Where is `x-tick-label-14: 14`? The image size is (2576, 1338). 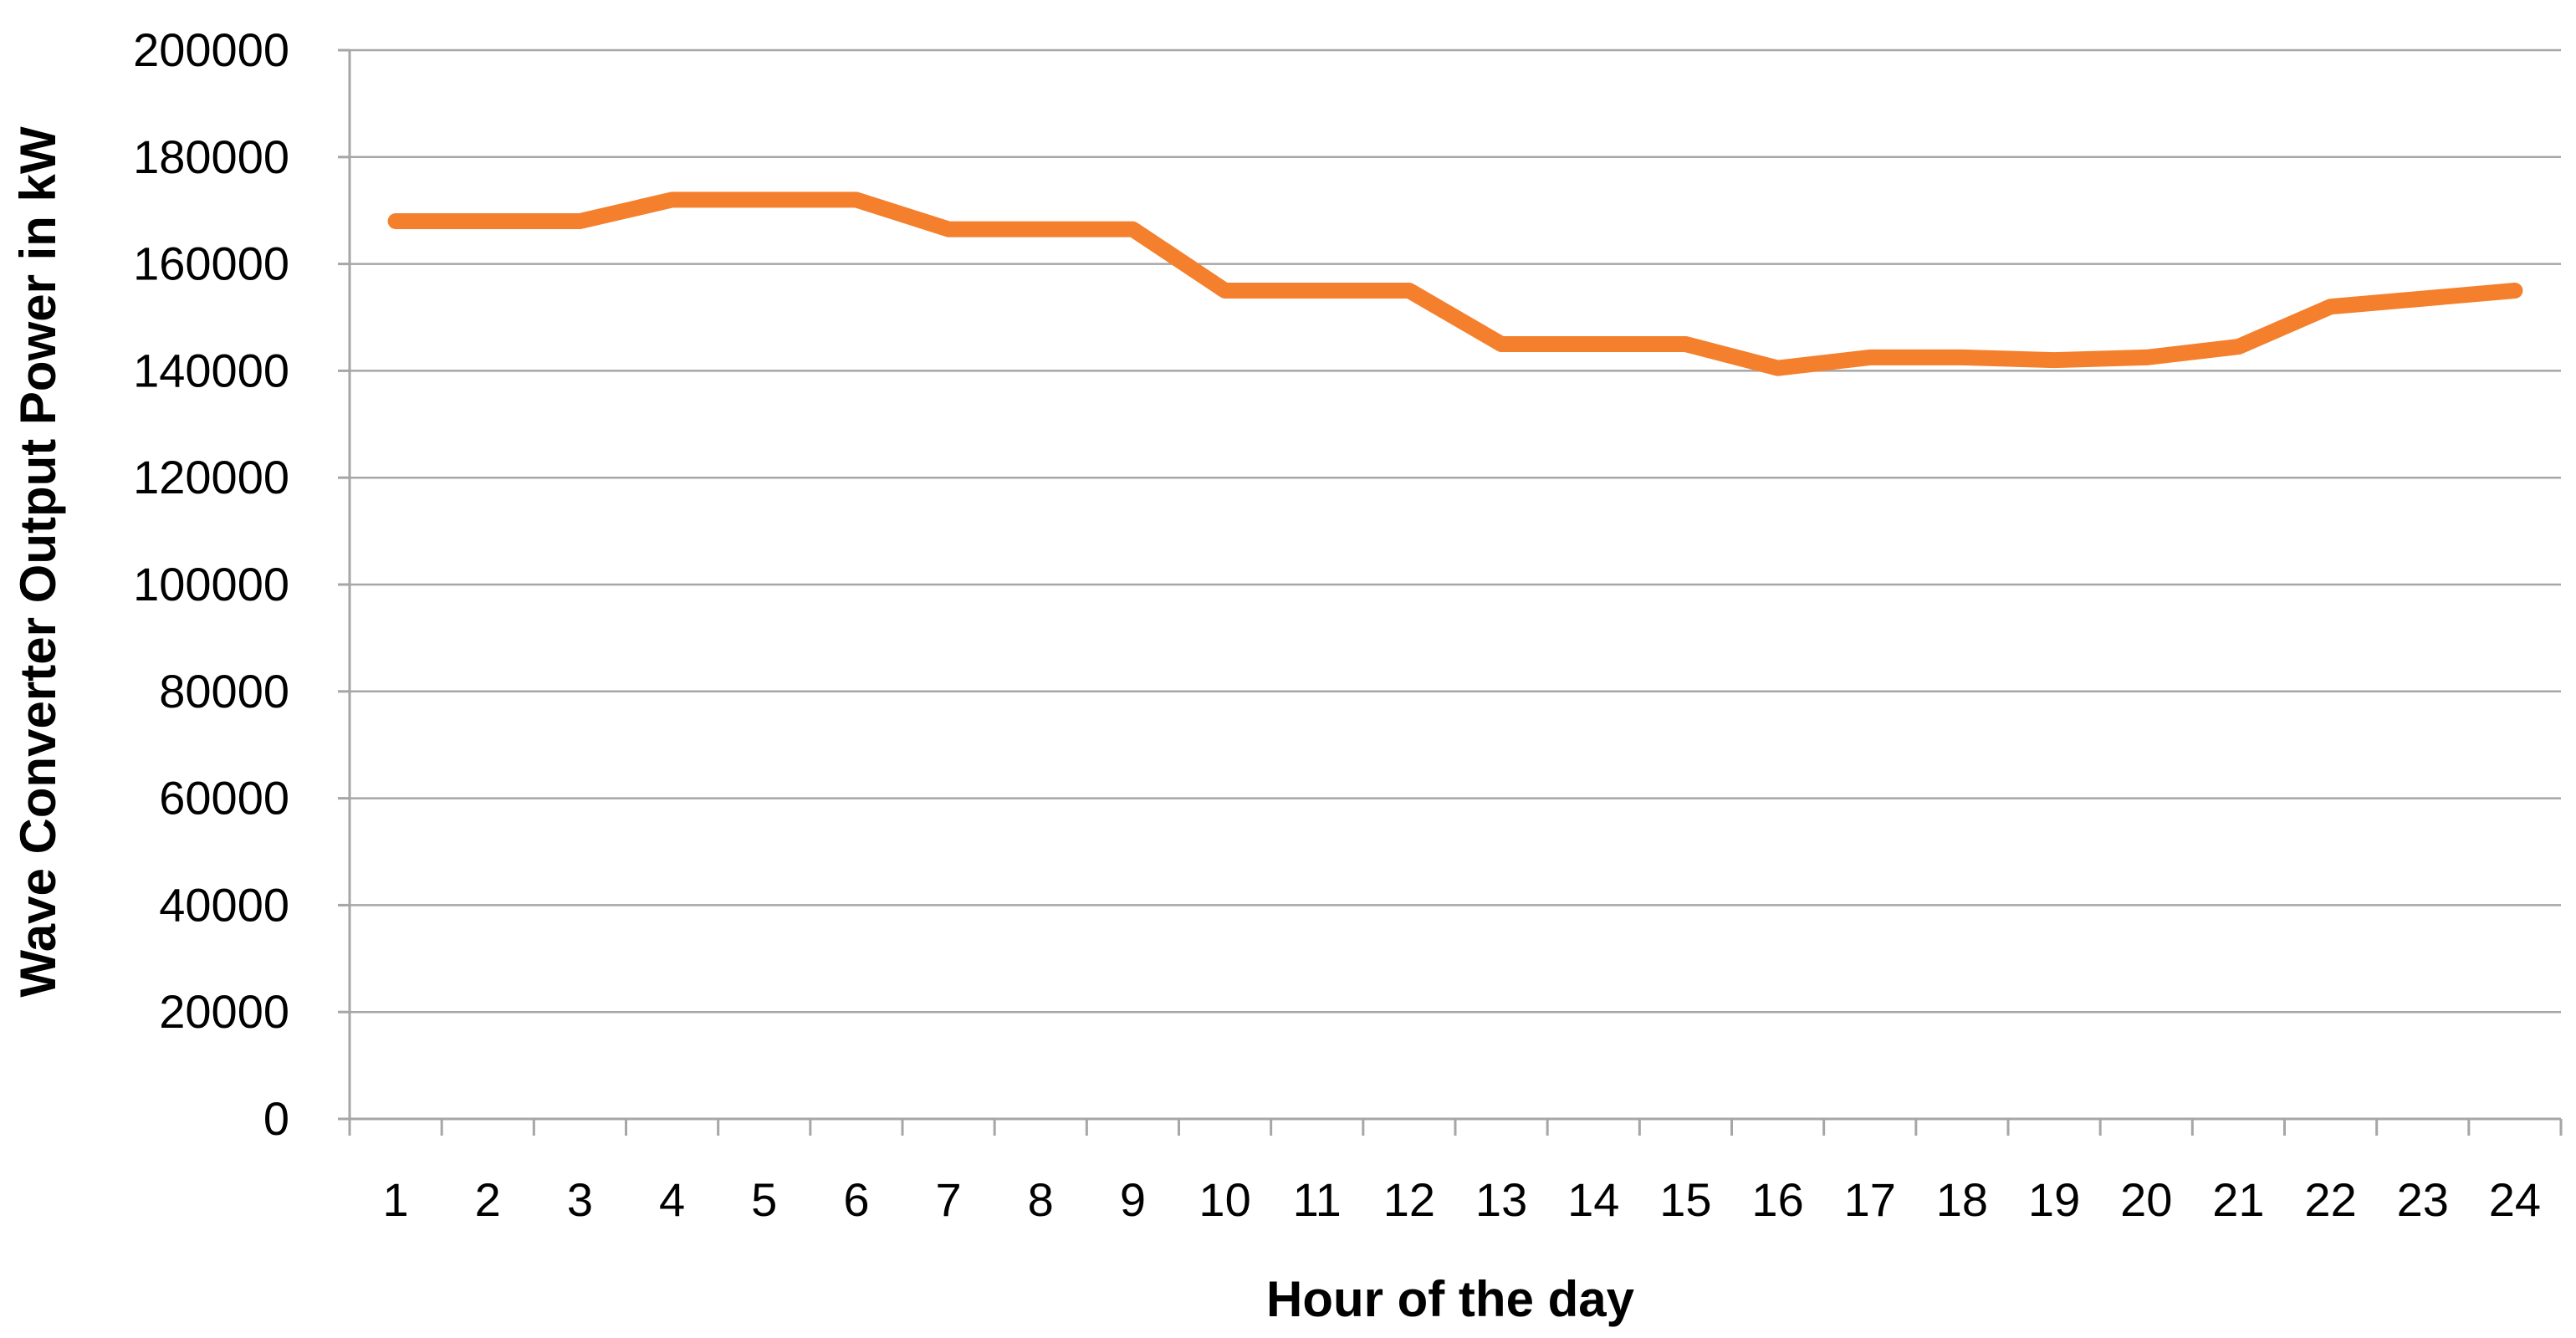
x-tick-label-14: 14 is located at coordinates (1593, 1200).